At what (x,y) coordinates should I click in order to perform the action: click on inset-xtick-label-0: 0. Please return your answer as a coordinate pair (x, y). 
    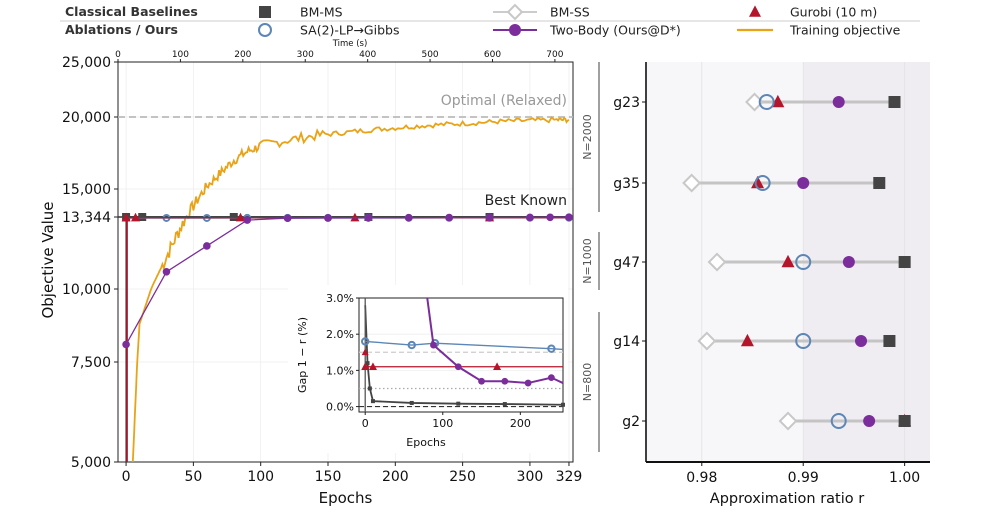
    Looking at the image, I should click on (365, 423).